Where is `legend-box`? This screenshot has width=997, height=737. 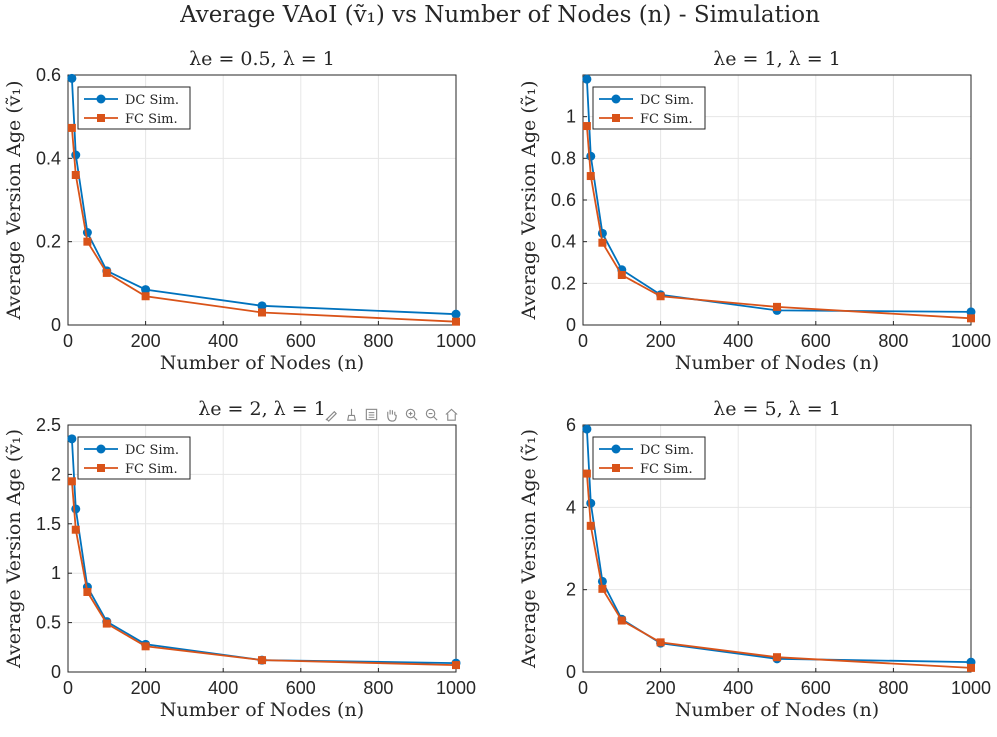 legend-box is located at coordinates (649, 458).